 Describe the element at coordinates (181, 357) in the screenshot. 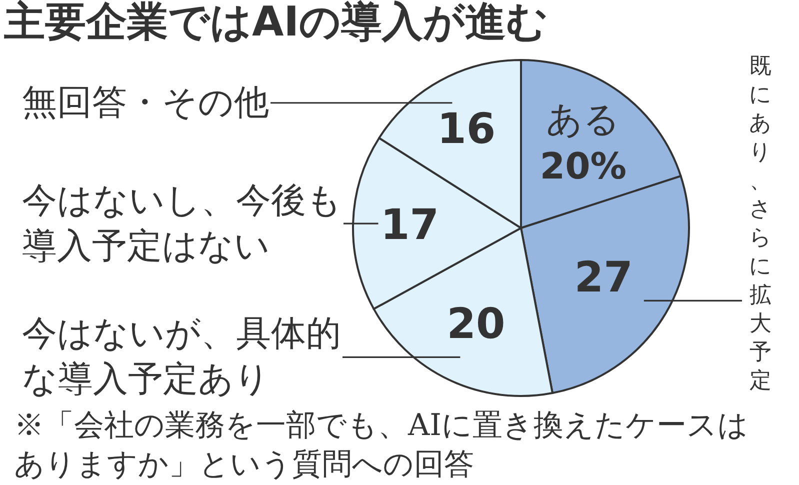

I see `slice-label: 今はないが、具体的な導入予定あり` at that location.